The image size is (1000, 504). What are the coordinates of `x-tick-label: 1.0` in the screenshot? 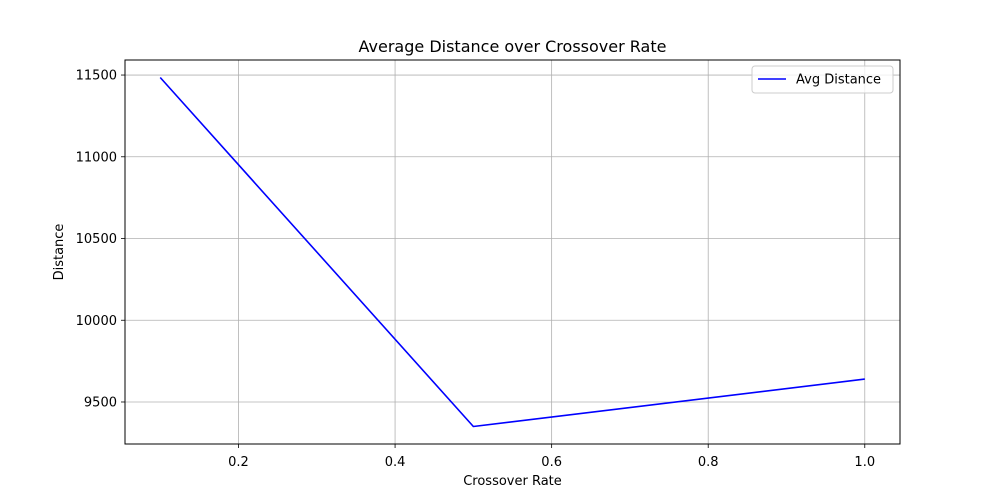 It's located at (864, 462).